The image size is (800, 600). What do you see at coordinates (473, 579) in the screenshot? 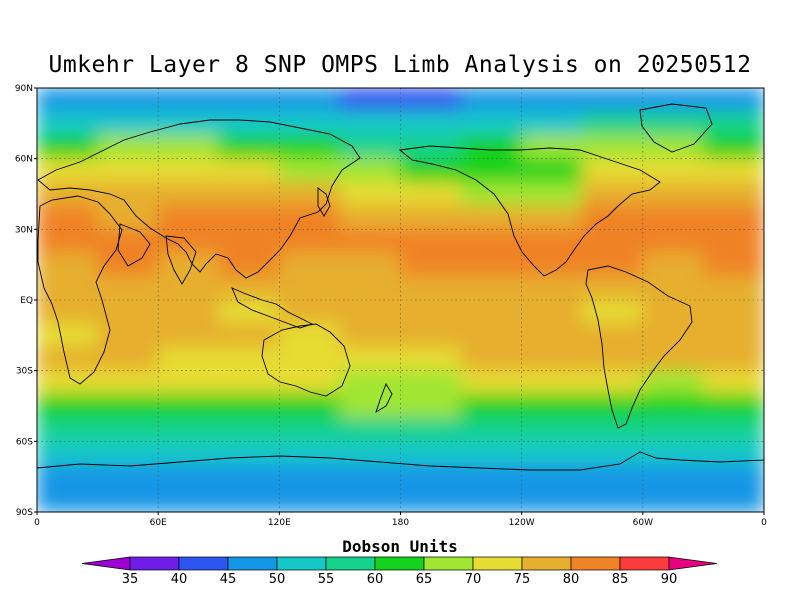
I see `colorbar-label: 70` at bounding box center [473, 579].